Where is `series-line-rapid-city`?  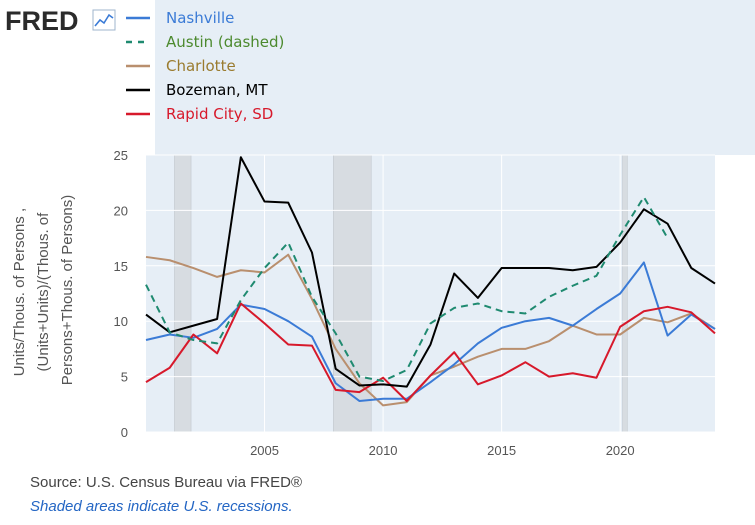 series-line-rapid-city is located at coordinates (430, 352).